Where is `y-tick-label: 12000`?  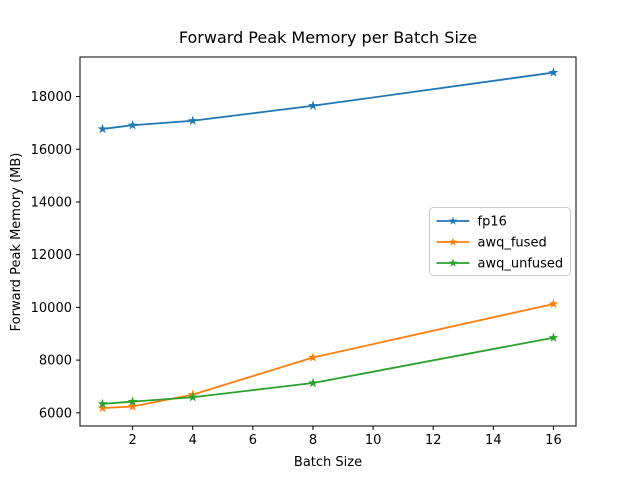 y-tick-label: 12000 is located at coordinates (51, 255).